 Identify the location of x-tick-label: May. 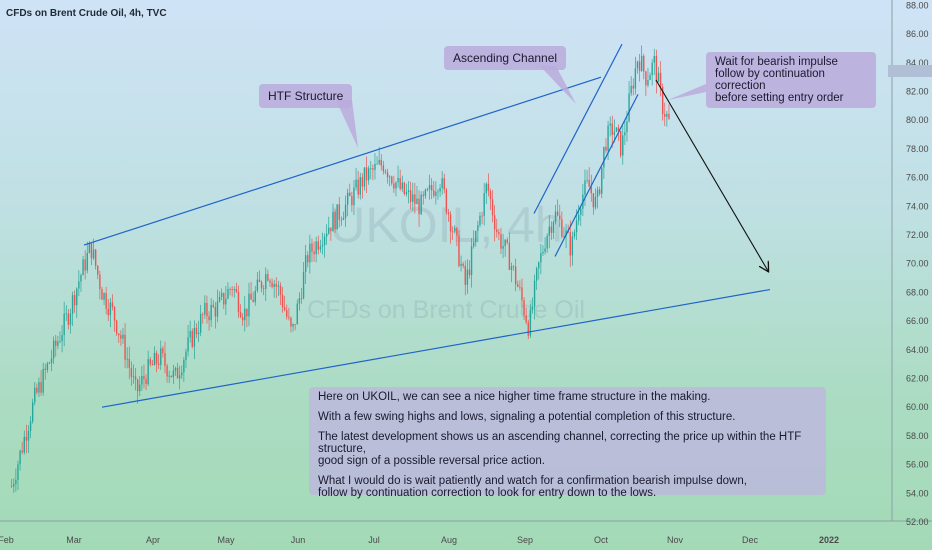
(226, 540).